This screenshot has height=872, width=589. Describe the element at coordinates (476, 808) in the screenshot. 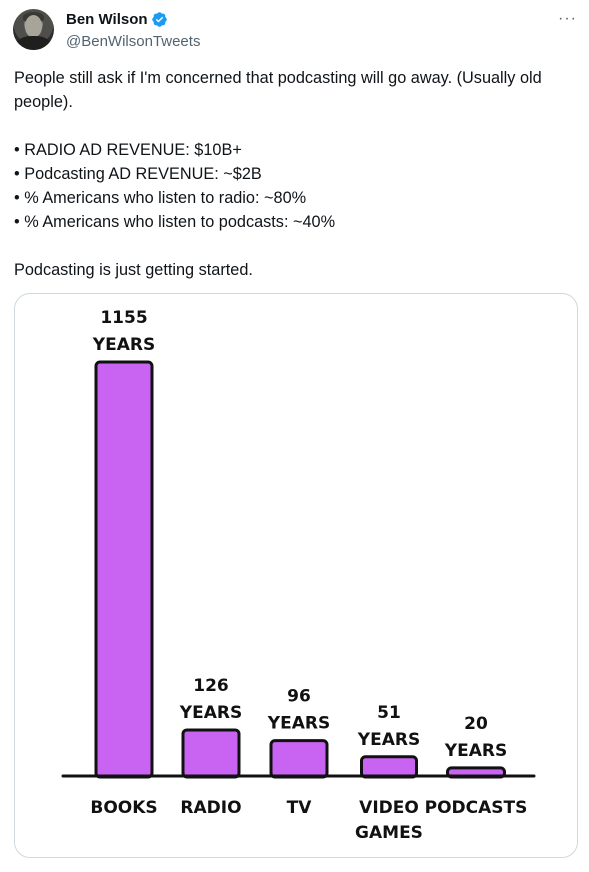

I see `category-label: PODCASTS` at that location.